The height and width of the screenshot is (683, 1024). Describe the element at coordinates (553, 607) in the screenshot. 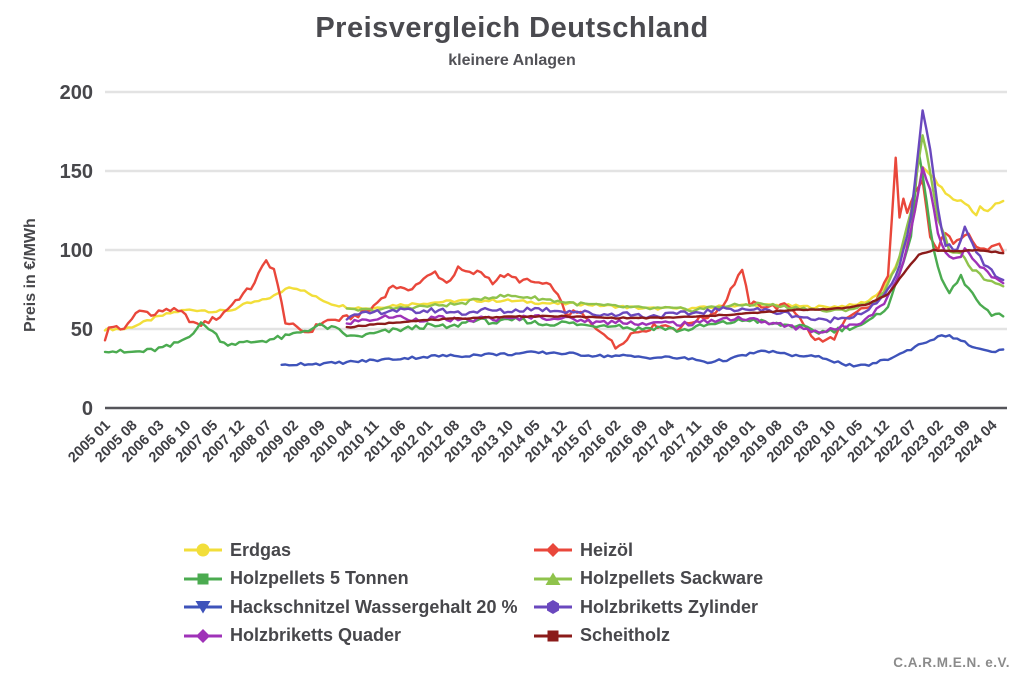

I see `holzbriketts-zylinder-line-marker-icon` at that location.